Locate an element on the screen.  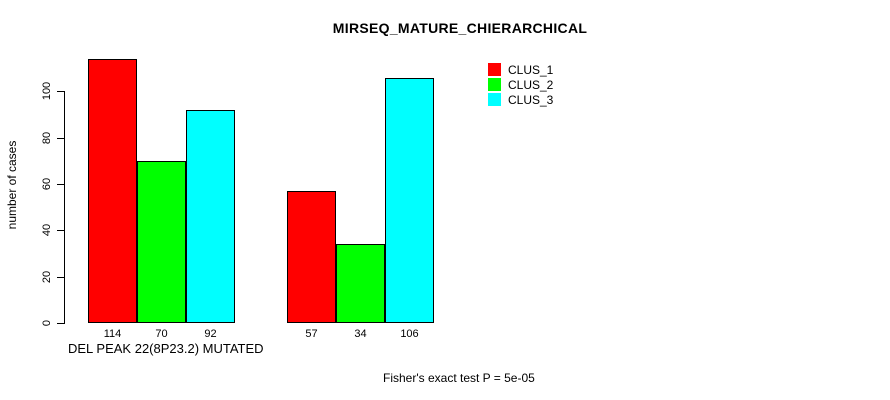
bar-clus_1-group2 is located at coordinates (311, 257).